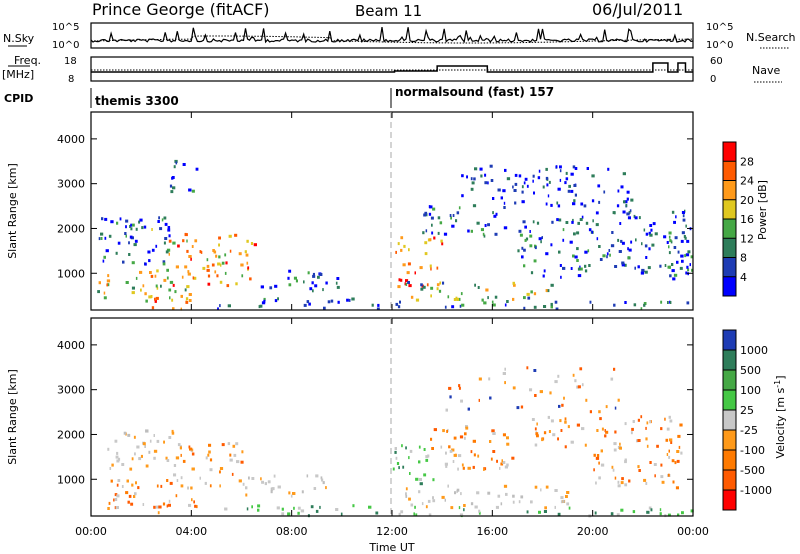 The image size is (800, 554). I want to click on colorbar-frame, so click(729, 420).